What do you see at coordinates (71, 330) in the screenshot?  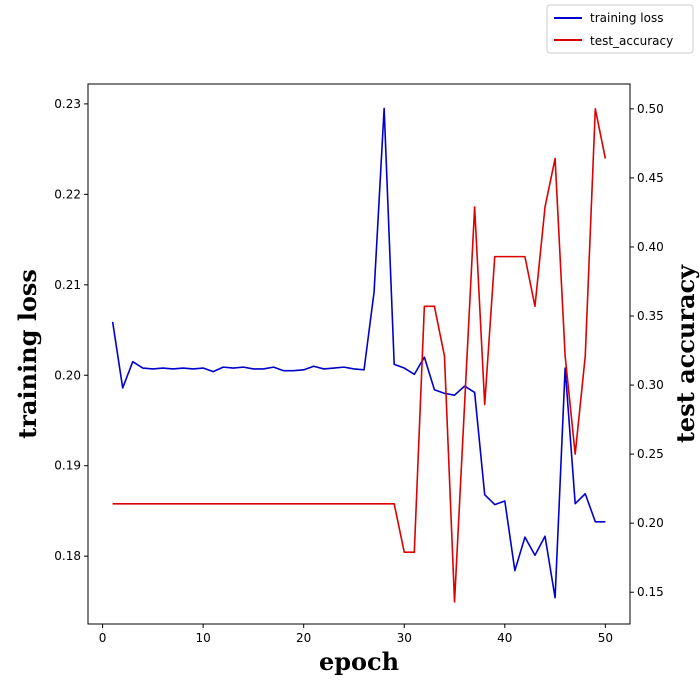 I see `y-left-axis-ticks: 0.18 0.19 0.20 0.21 0.22 0.23` at bounding box center [71, 330].